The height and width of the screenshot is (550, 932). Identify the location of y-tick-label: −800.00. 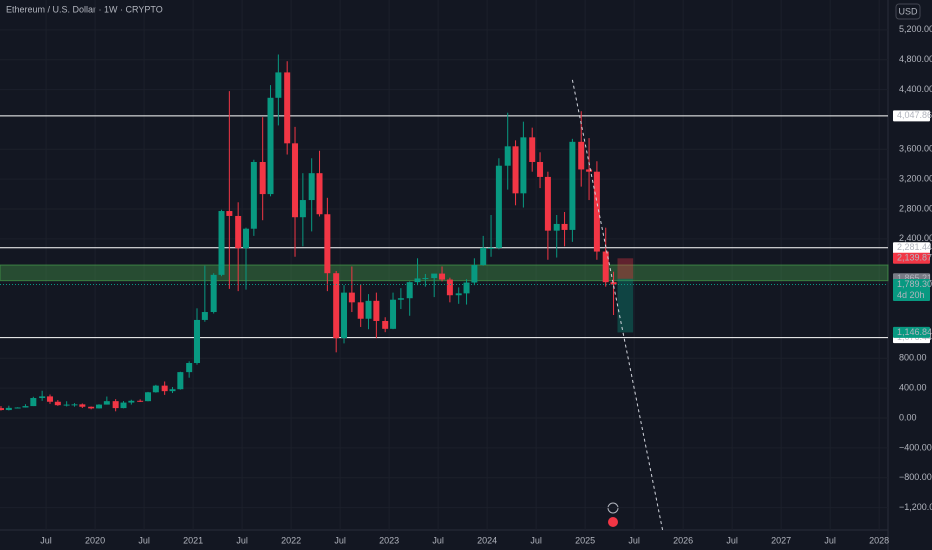
(915, 477).